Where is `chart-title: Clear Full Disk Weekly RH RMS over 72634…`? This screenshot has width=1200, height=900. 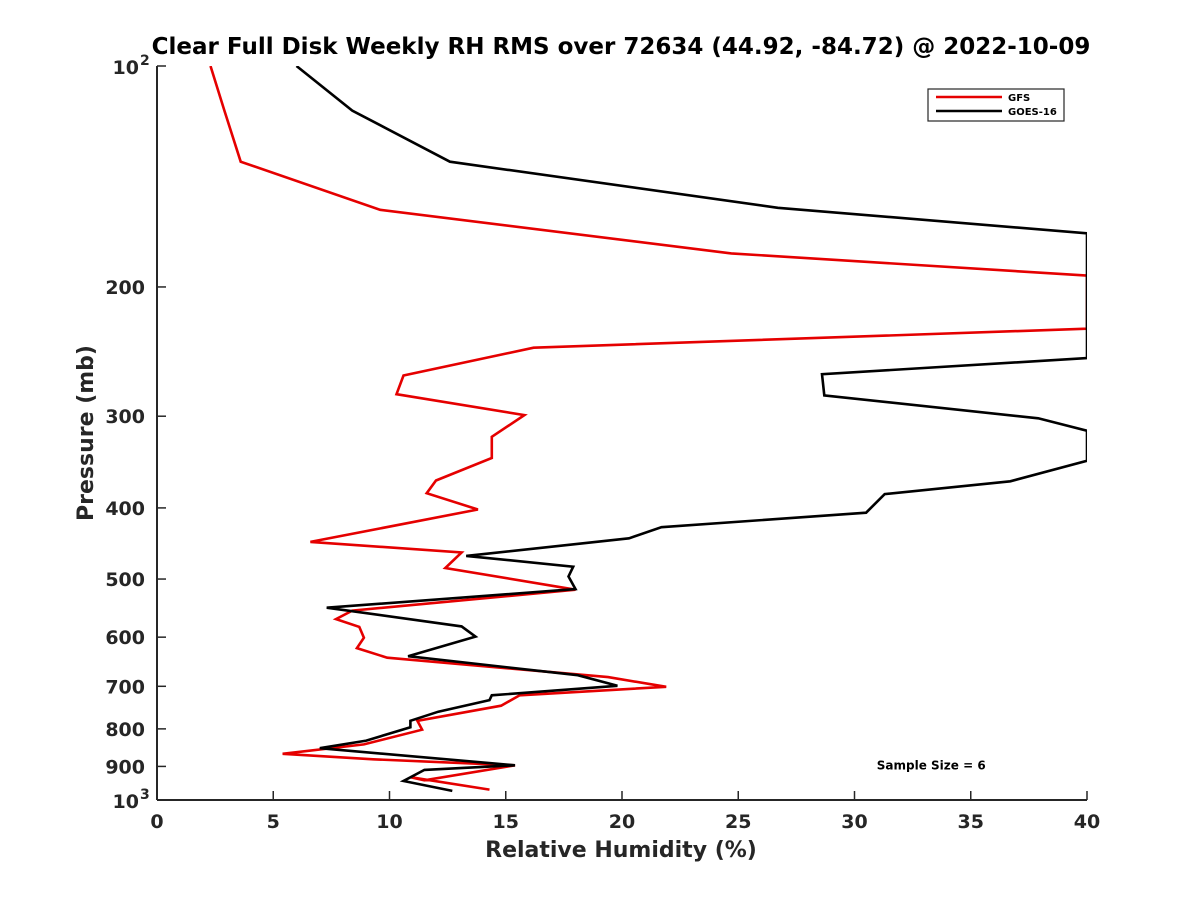
chart-title: Clear Full Disk Weekly RH RMS over 72634… is located at coordinates (621, 47).